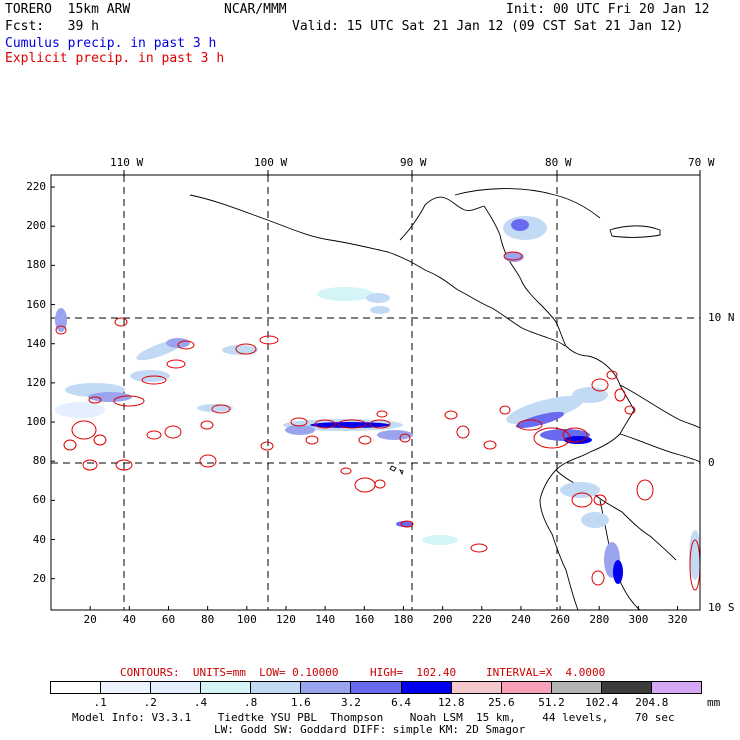 This screenshot has height=740, width=740. I want to click on y-tick-label: 160, so click(36, 304).